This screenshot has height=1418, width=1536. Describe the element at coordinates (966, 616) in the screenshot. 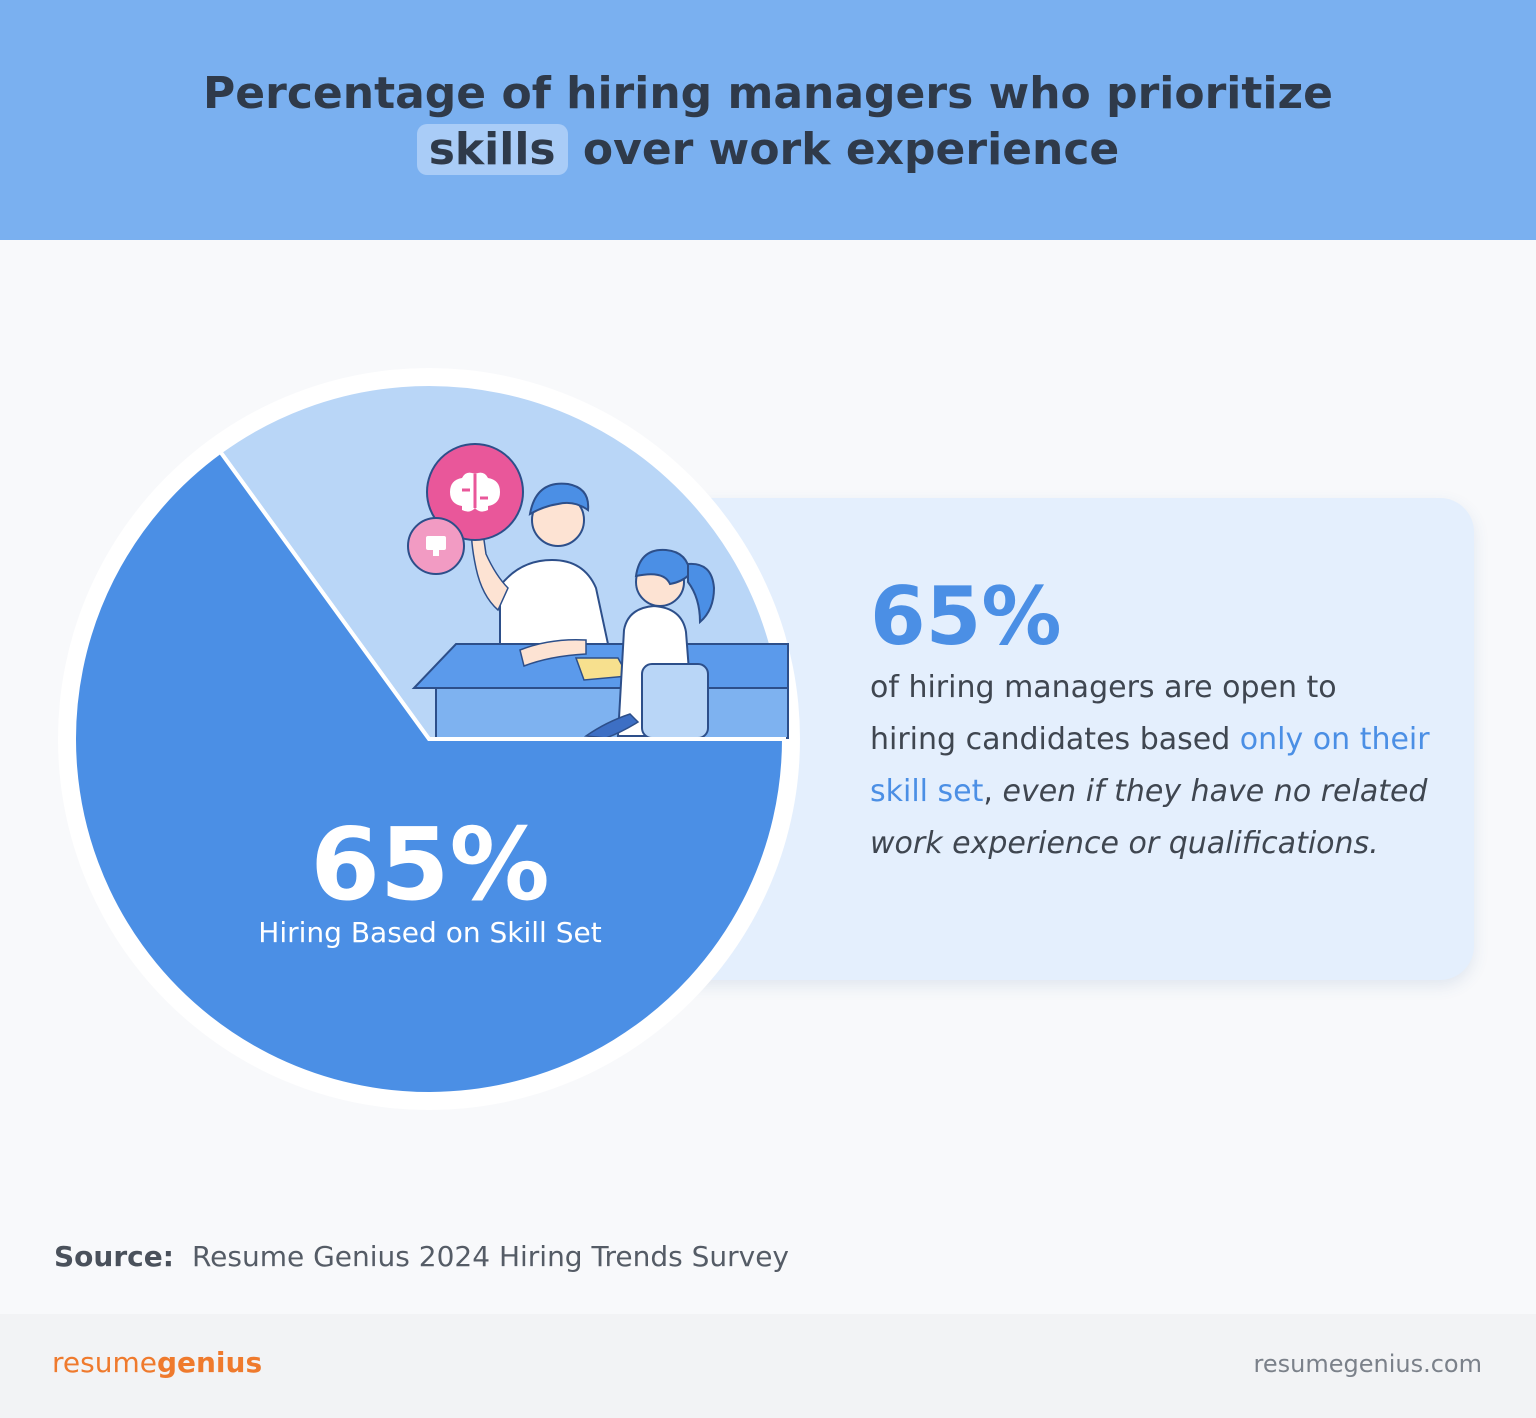

I see `card-stat: 65%` at that location.